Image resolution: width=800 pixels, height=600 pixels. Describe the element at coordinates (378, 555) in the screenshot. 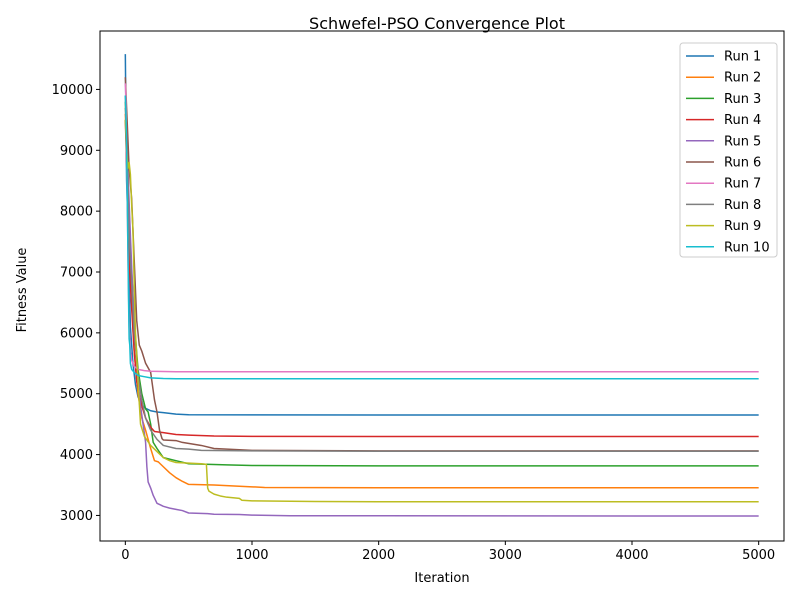

I see `x-tick-label: 2000` at that location.